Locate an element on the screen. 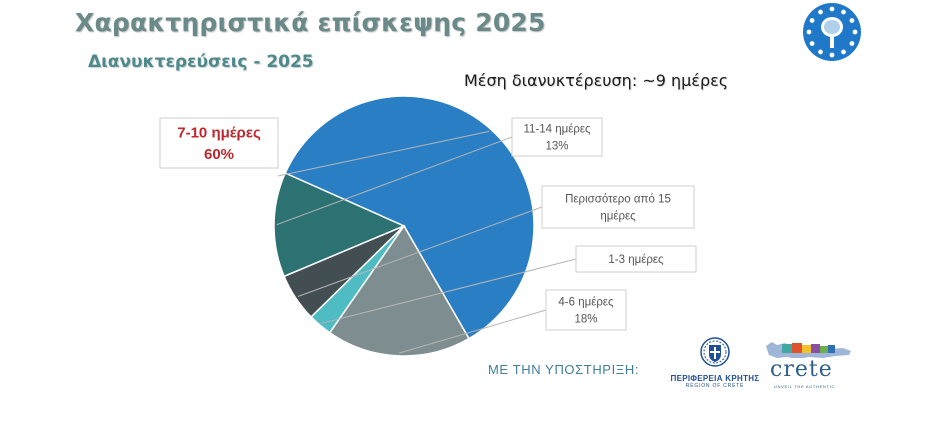  region-name: ΠΕΡΙΦΕΡΕΙΑ ΚΡΗΤΗΣ is located at coordinates (715, 378).